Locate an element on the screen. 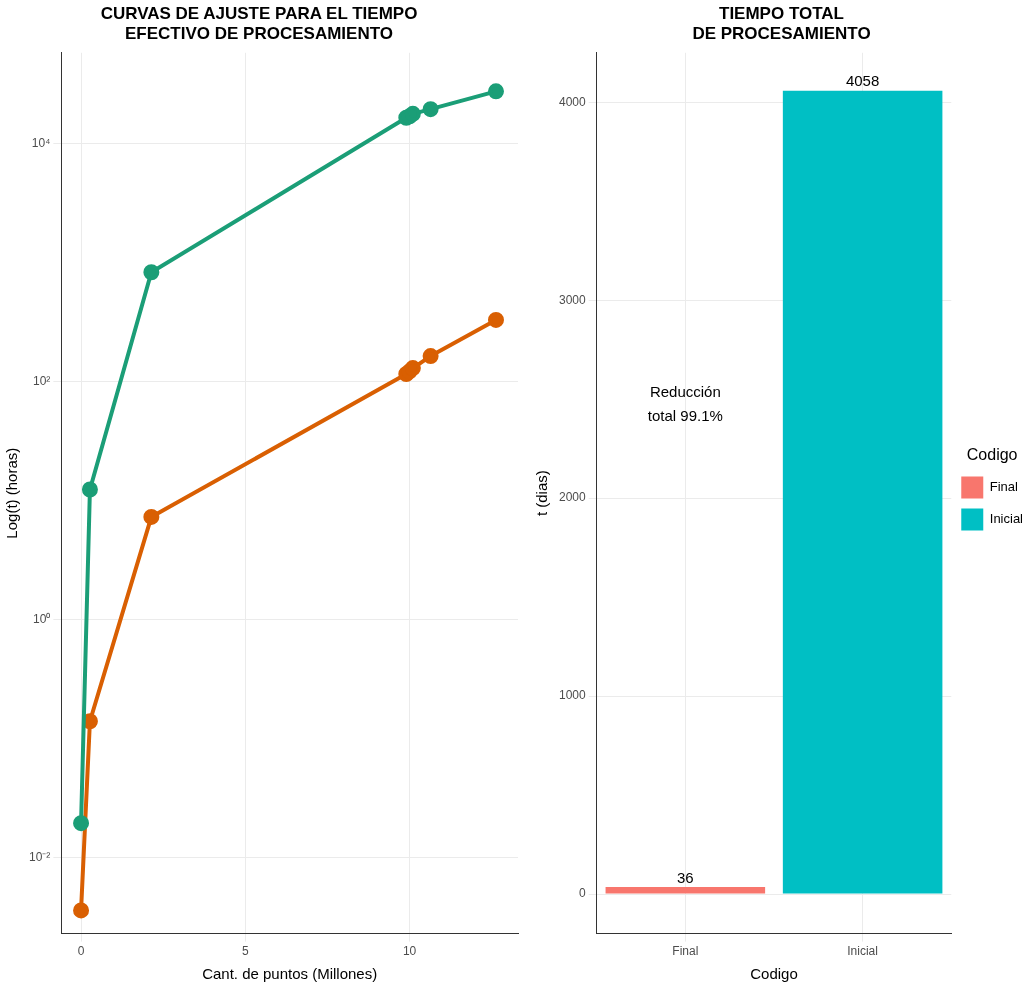 The width and height of the screenshot is (1033, 990). y-tick-label: 10⁻² is located at coordinates (40, 856).